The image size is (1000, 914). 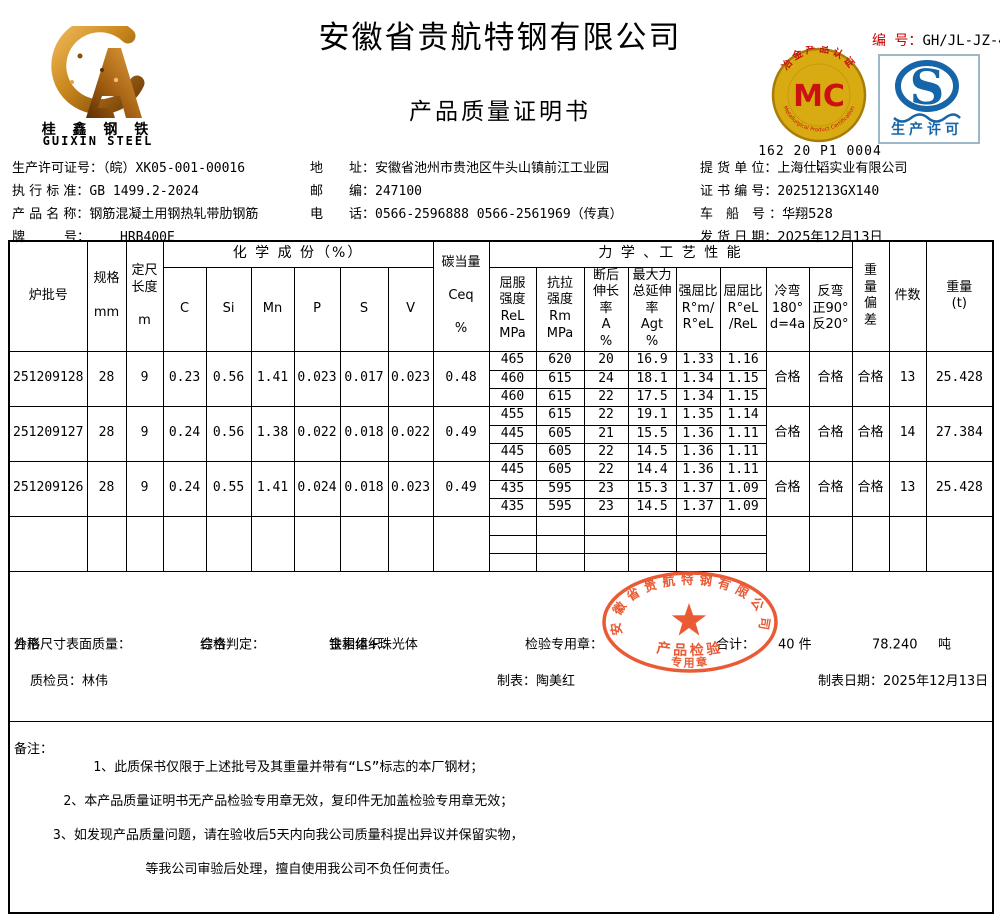 What do you see at coordinates (135, 168) in the screenshot?
I see `info-line: 生产许可证号：（皖）XK05-001-00016` at bounding box center [135, 168].